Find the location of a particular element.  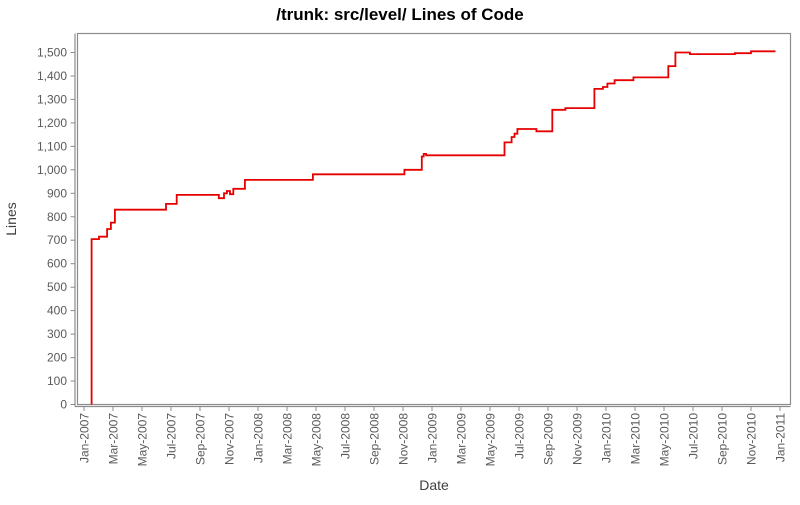

y-tick-label: 600 is located at coordinates (57, 264).